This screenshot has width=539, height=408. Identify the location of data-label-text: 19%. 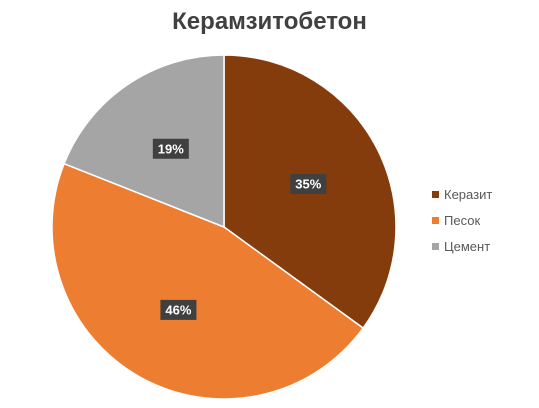
(171, 148).